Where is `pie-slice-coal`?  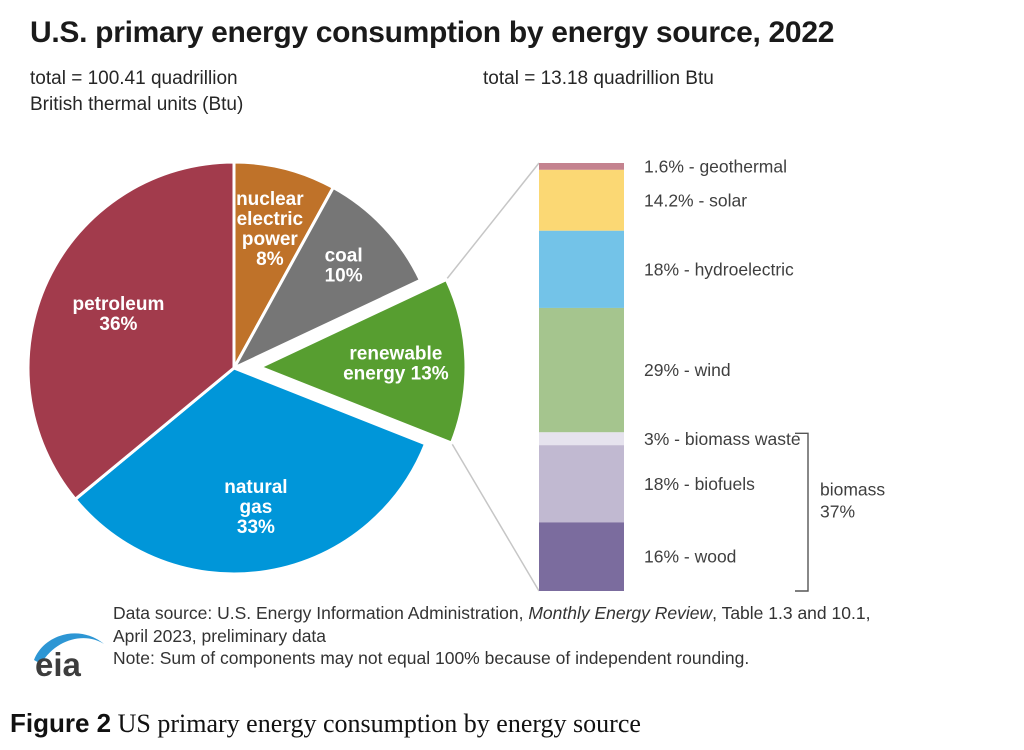
pie-slice-coal is located at coordinates (327, 277).